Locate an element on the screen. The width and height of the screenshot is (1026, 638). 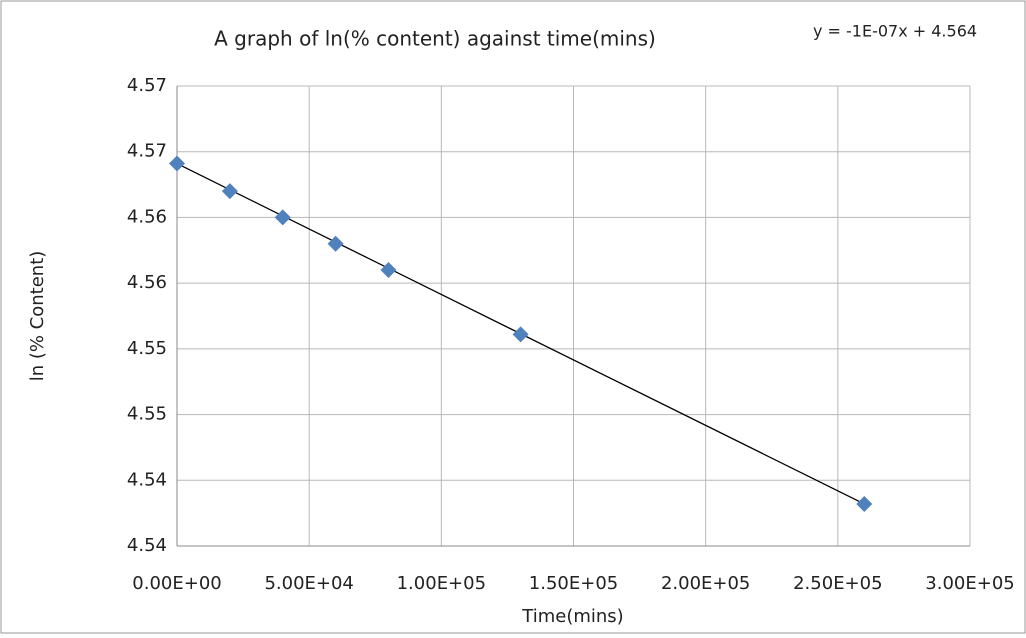
x-tick-label: 2.50E+05 is located at coordinates (837, 583).